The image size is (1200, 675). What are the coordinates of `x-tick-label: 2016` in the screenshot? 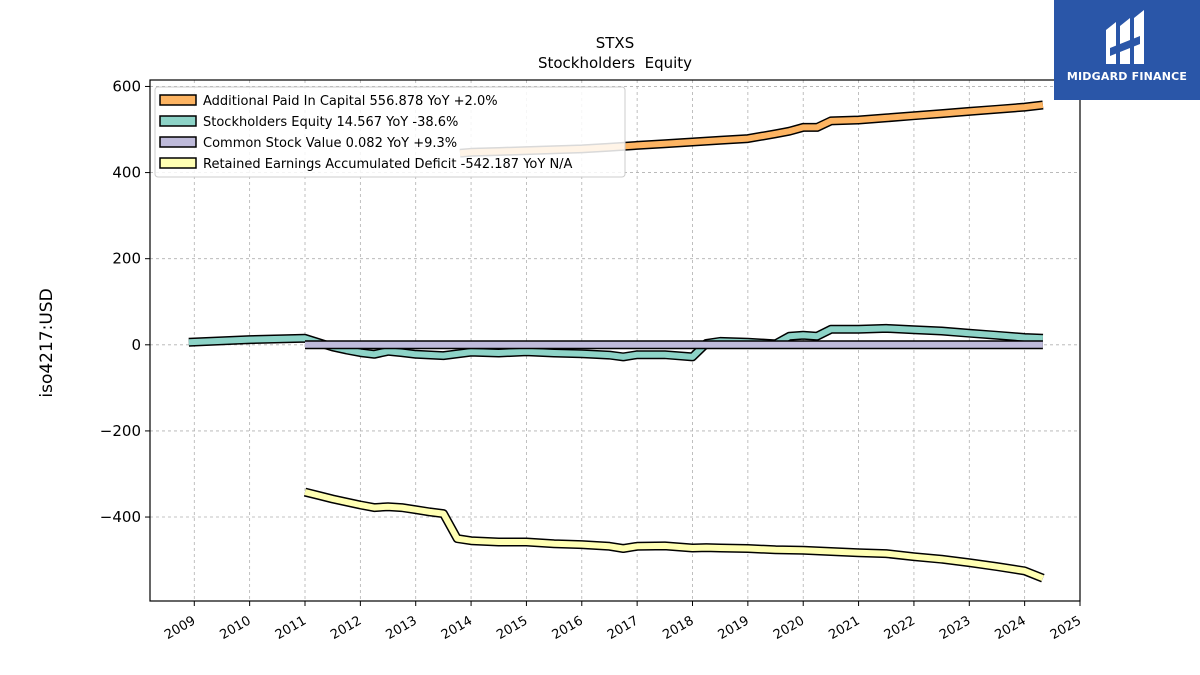 It's located at (568, 628).